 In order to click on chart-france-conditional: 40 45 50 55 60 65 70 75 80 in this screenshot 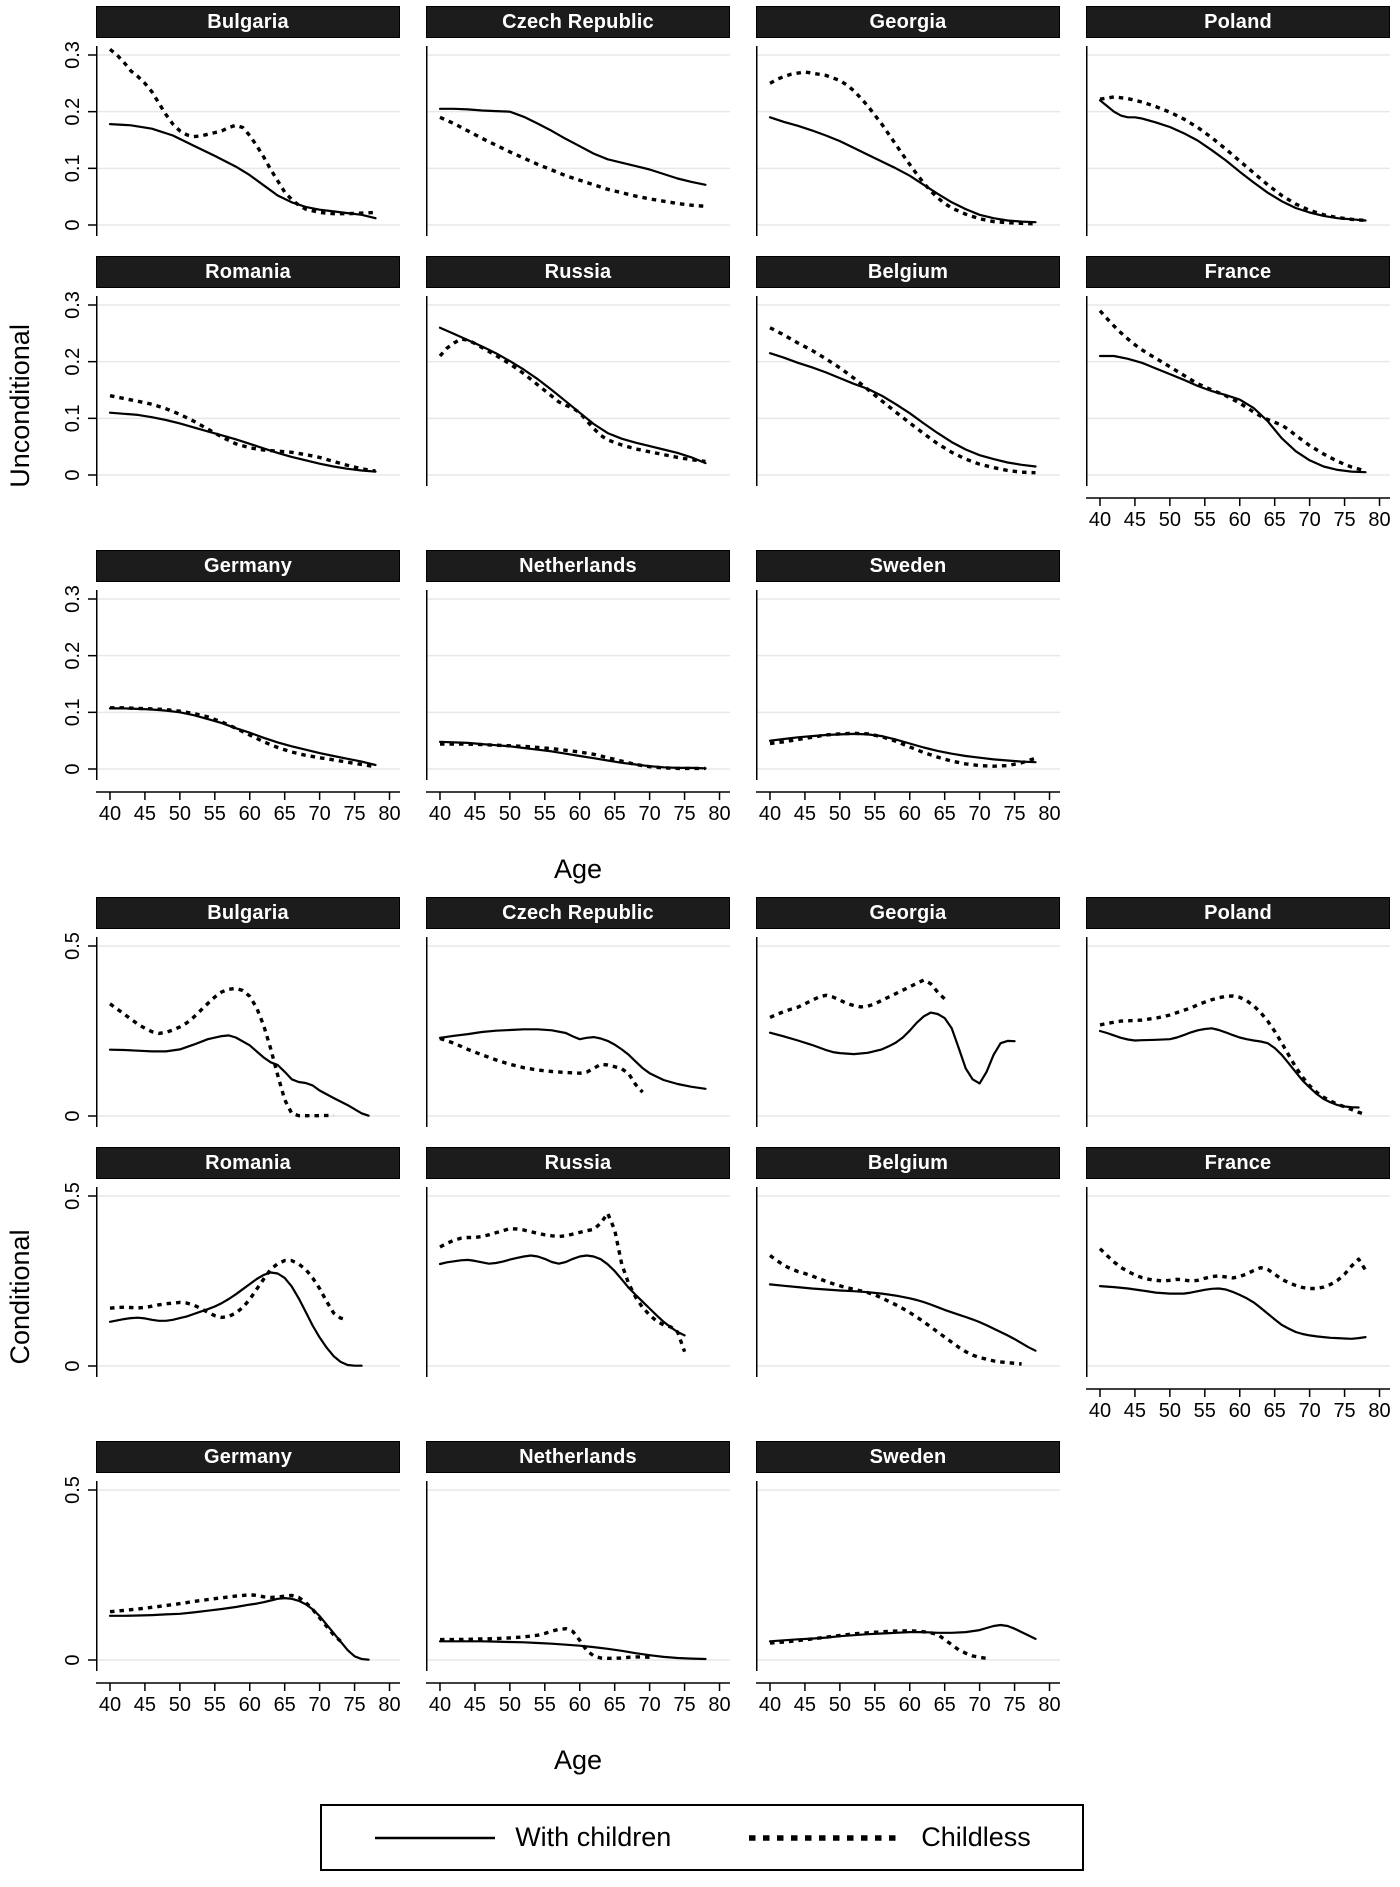, I will do `click(1238, 1304)`.